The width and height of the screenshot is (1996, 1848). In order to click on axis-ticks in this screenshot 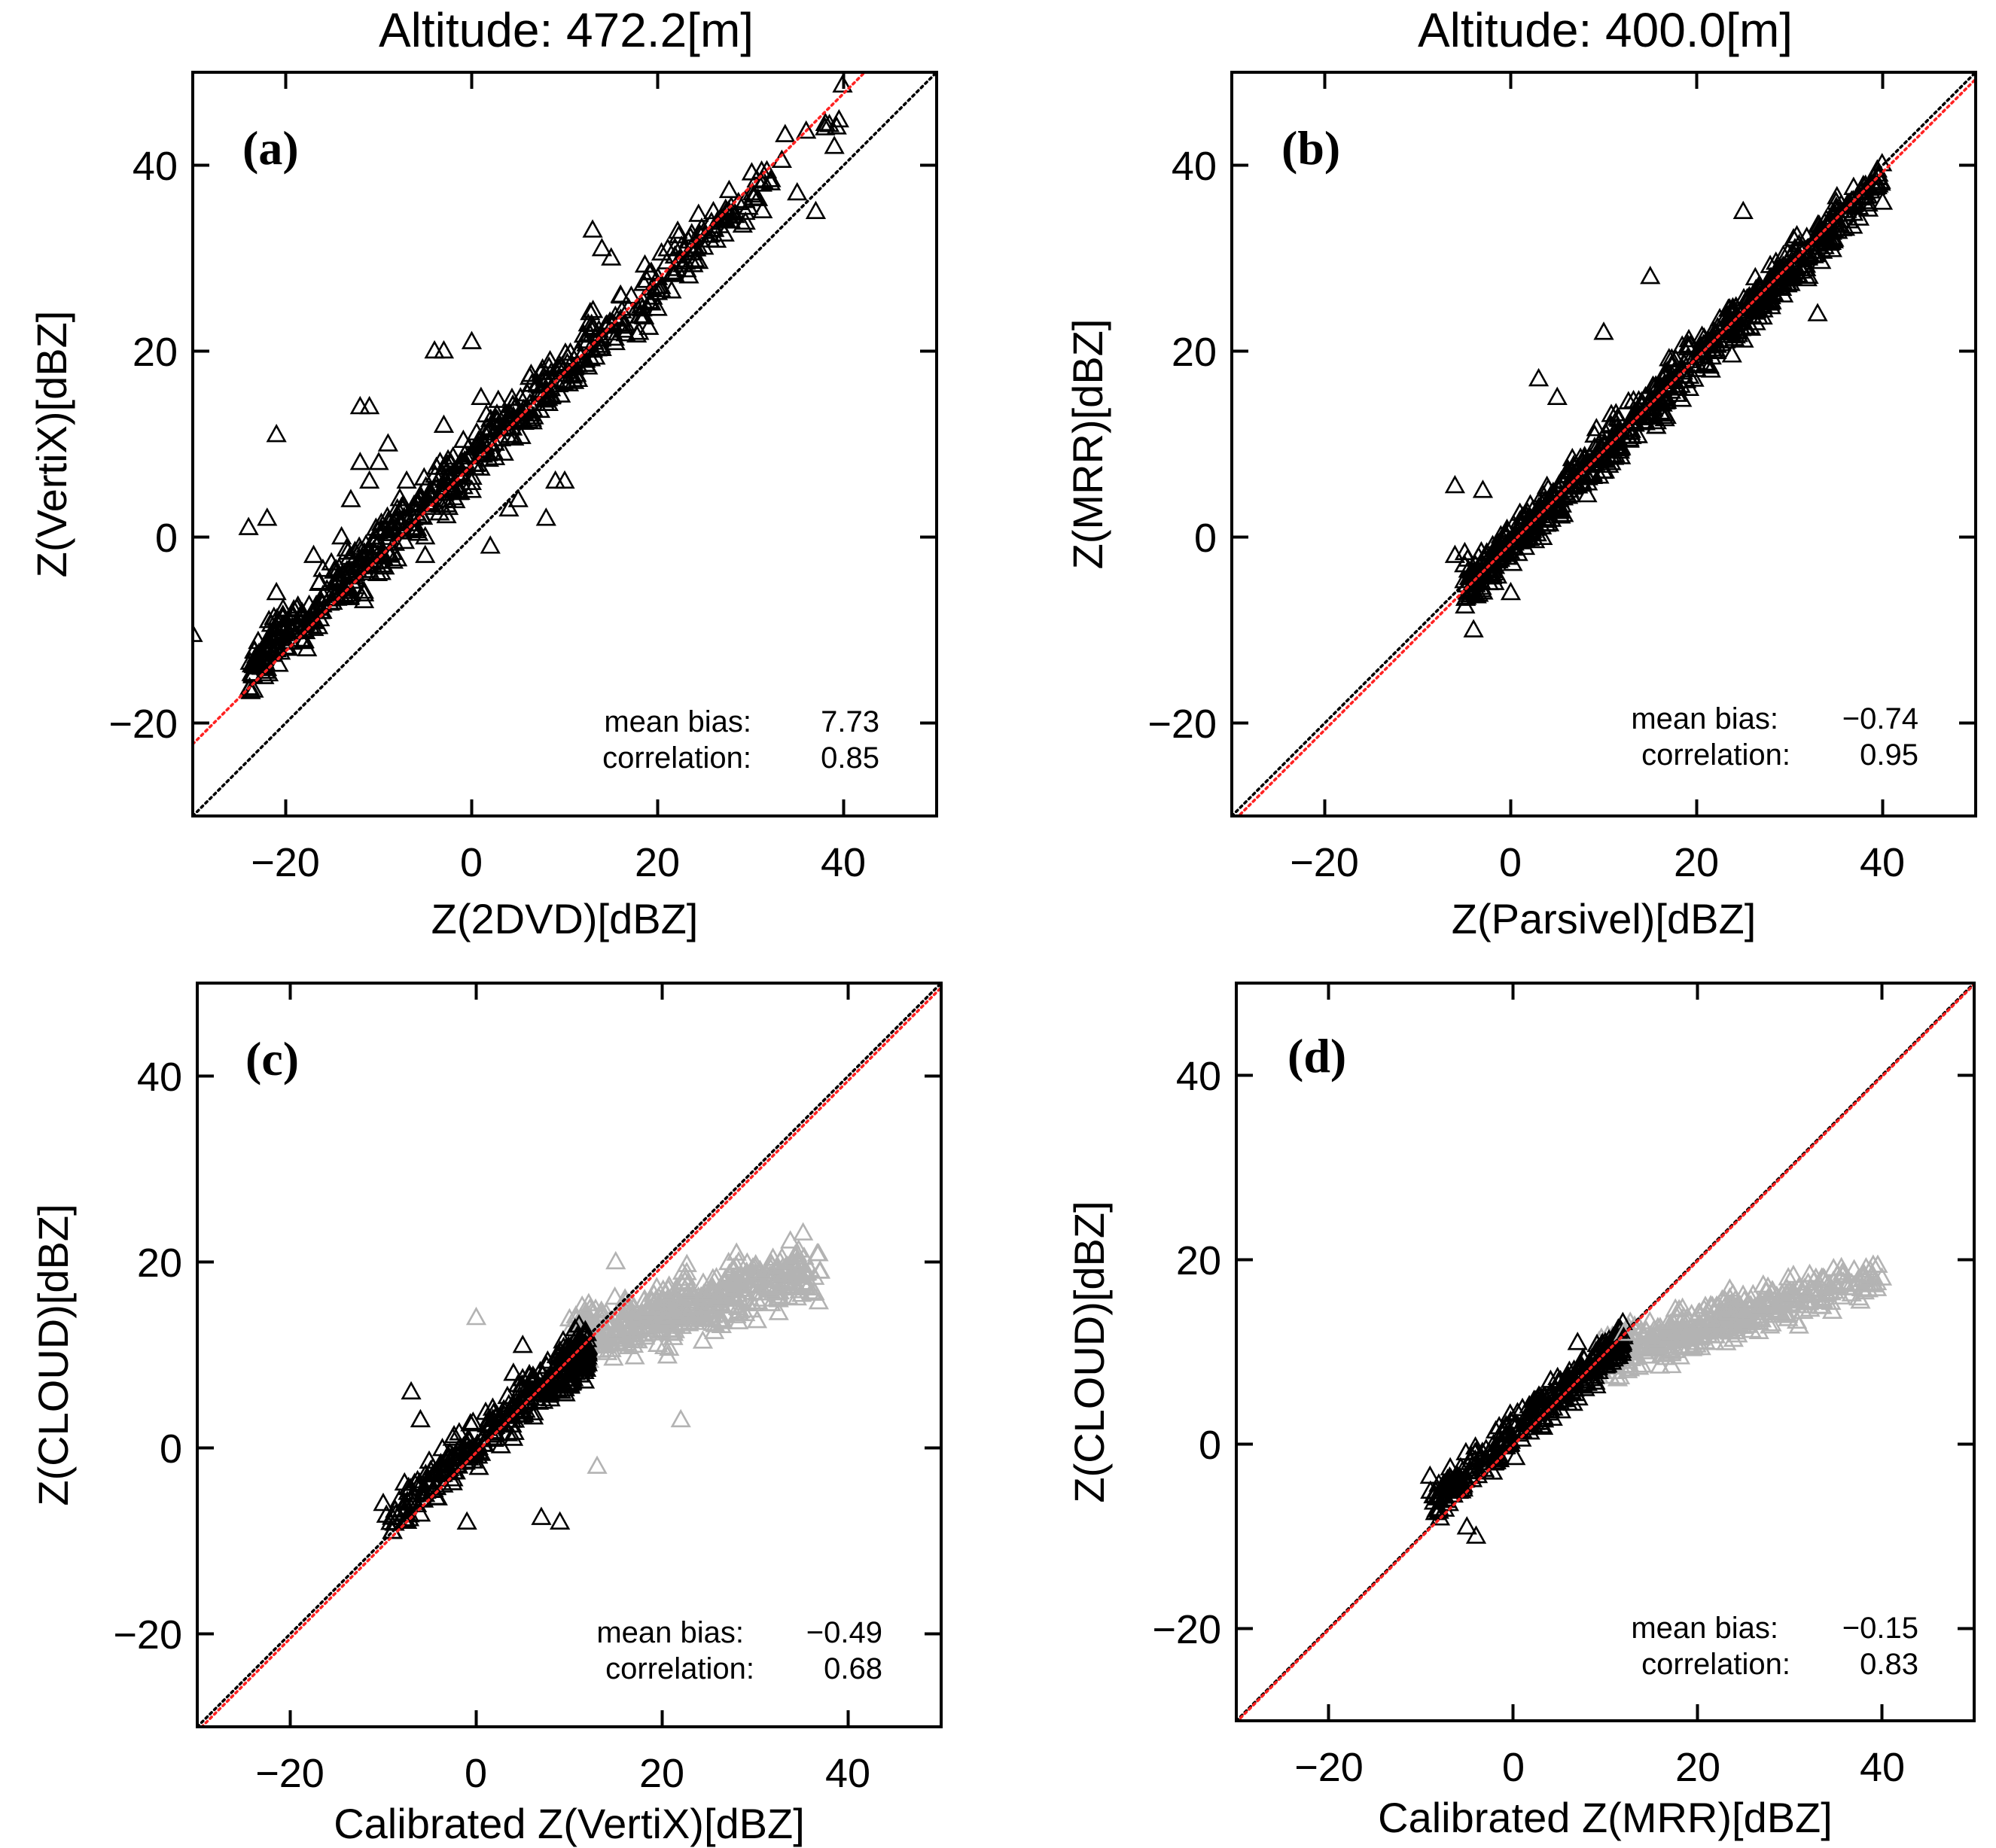, I will do `click(1605, 1352)`.